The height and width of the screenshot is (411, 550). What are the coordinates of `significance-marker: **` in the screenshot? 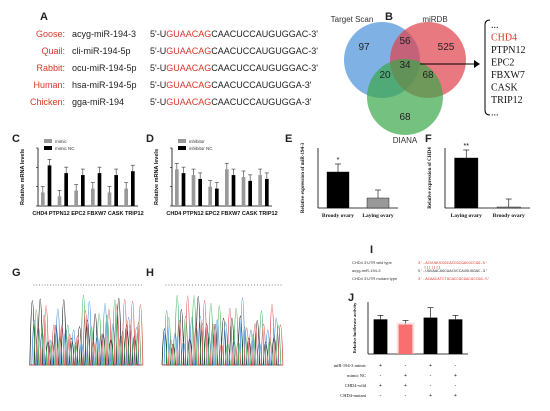 It's located at (467, 146).